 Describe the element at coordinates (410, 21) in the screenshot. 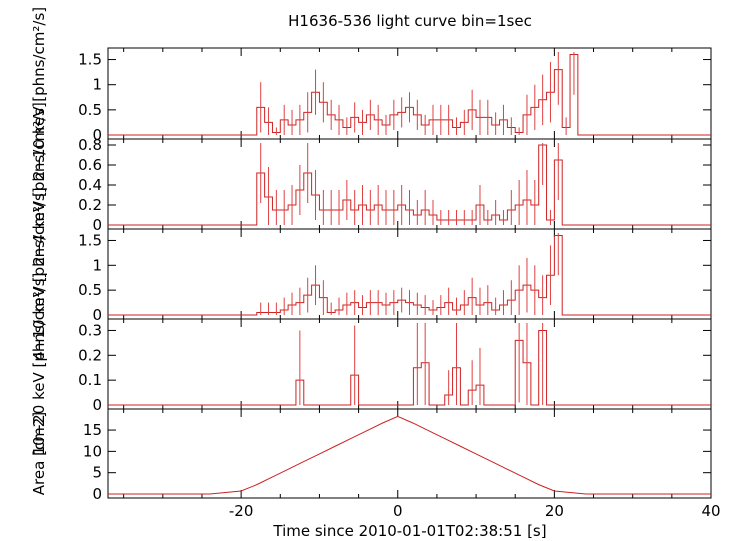

I see `chart-title: H1636-536 light curve bin=1sec` at that location.